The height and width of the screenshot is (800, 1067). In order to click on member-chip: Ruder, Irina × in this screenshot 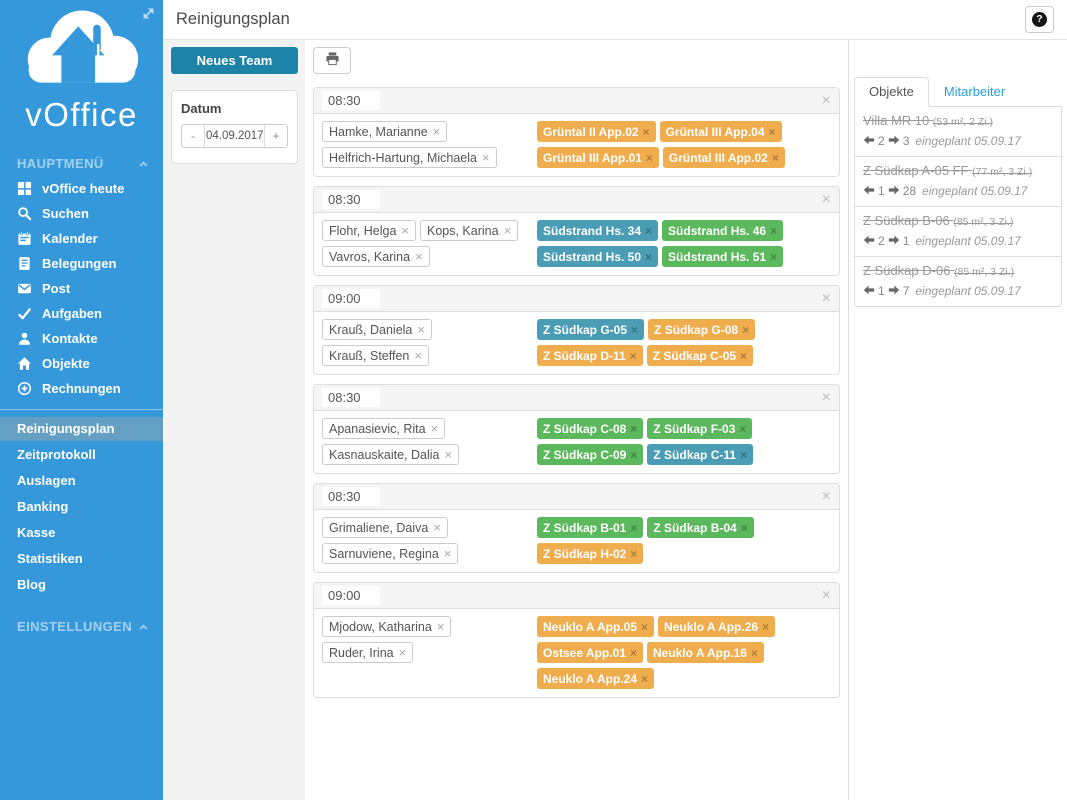, I will do `click(368, 652)`.